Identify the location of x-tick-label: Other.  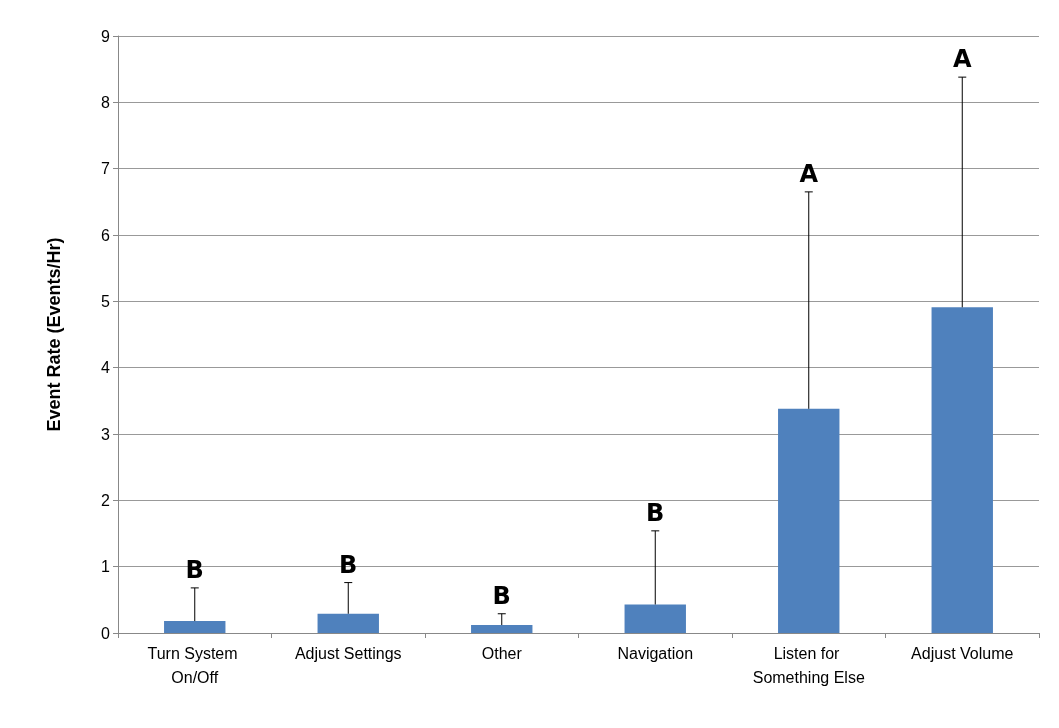
(502, 653).